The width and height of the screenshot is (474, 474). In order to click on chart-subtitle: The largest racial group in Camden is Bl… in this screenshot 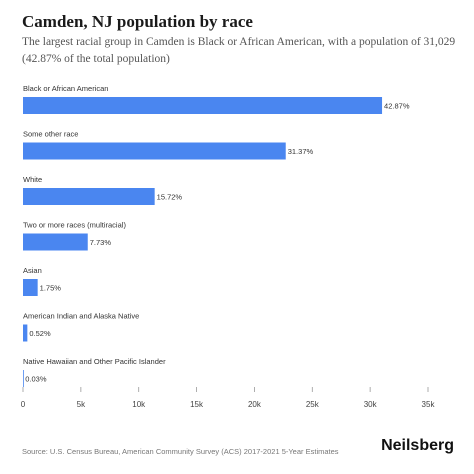, I will do `click(239, 50)`.